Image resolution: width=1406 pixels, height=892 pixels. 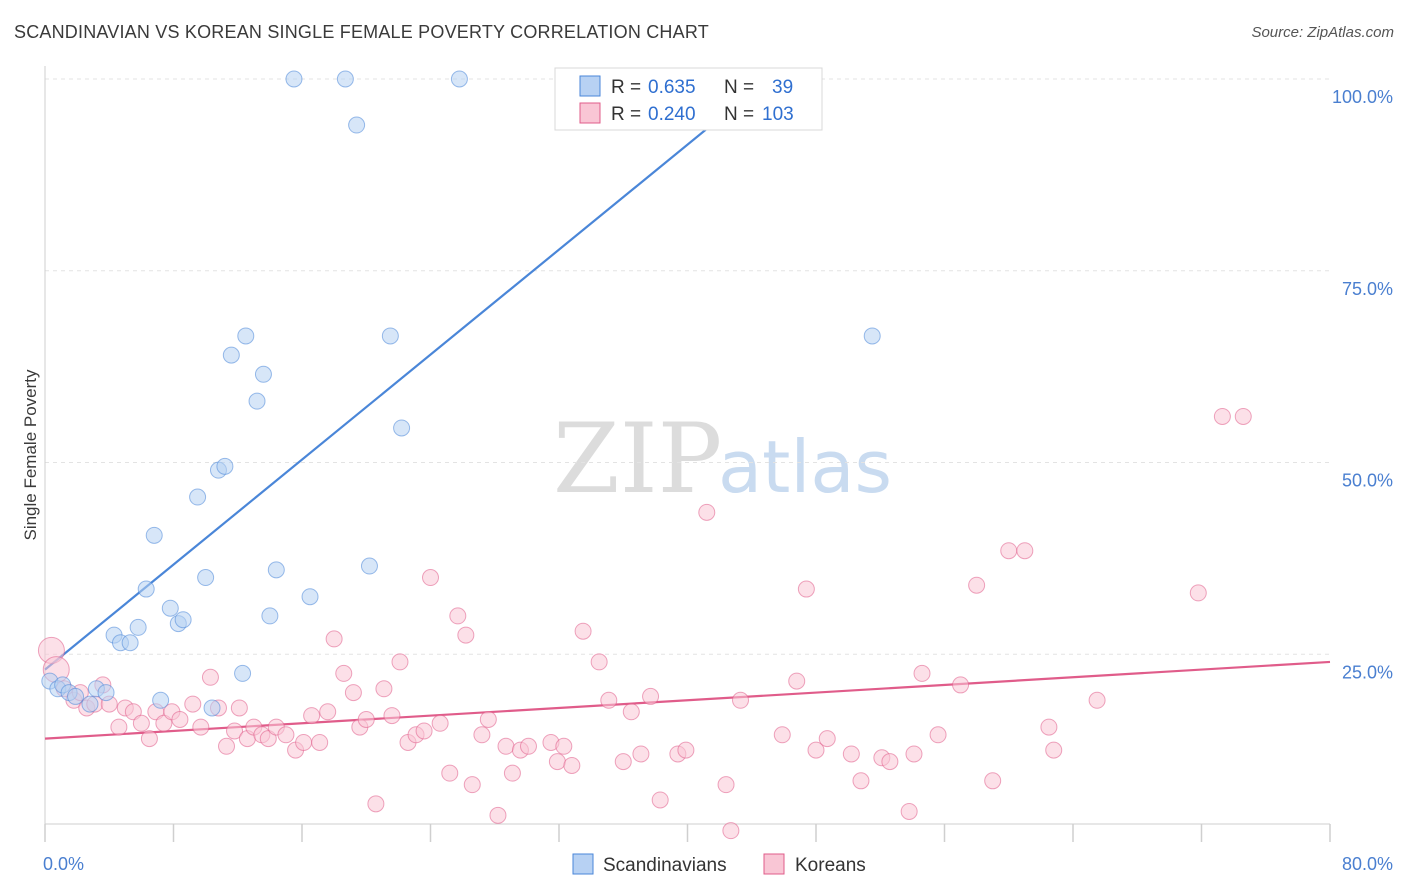 I want to click on legend-label-koreans: Koreans, so click(x=830, y=865).